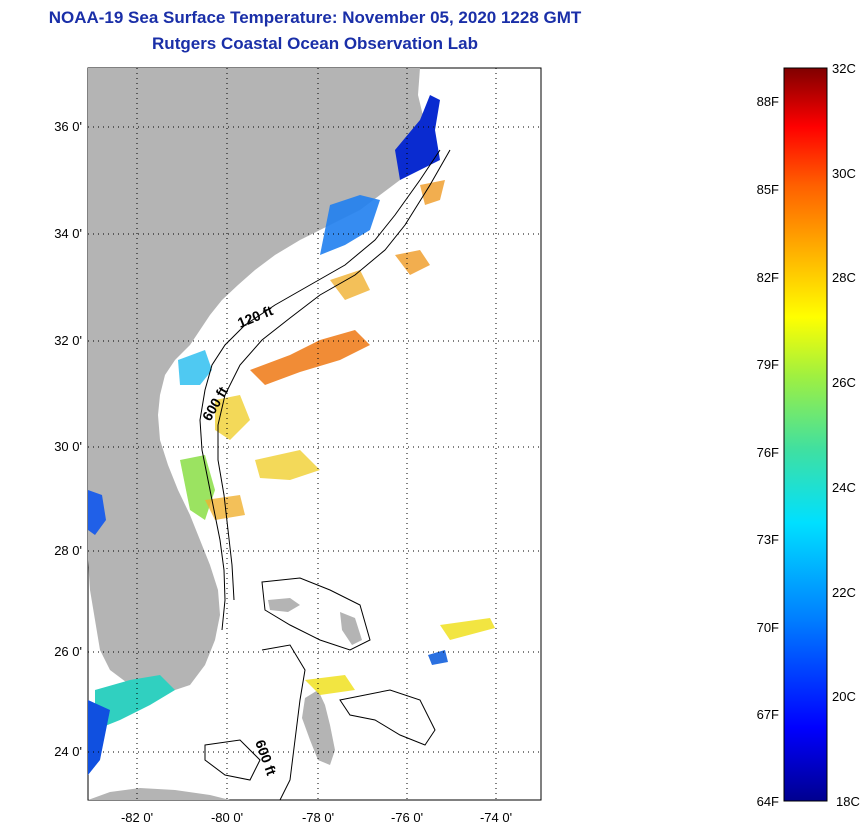 Image resolution: width=865 pixels, height=832 pixels. I want to click on lon-label: -74 0', so click(496, 817).